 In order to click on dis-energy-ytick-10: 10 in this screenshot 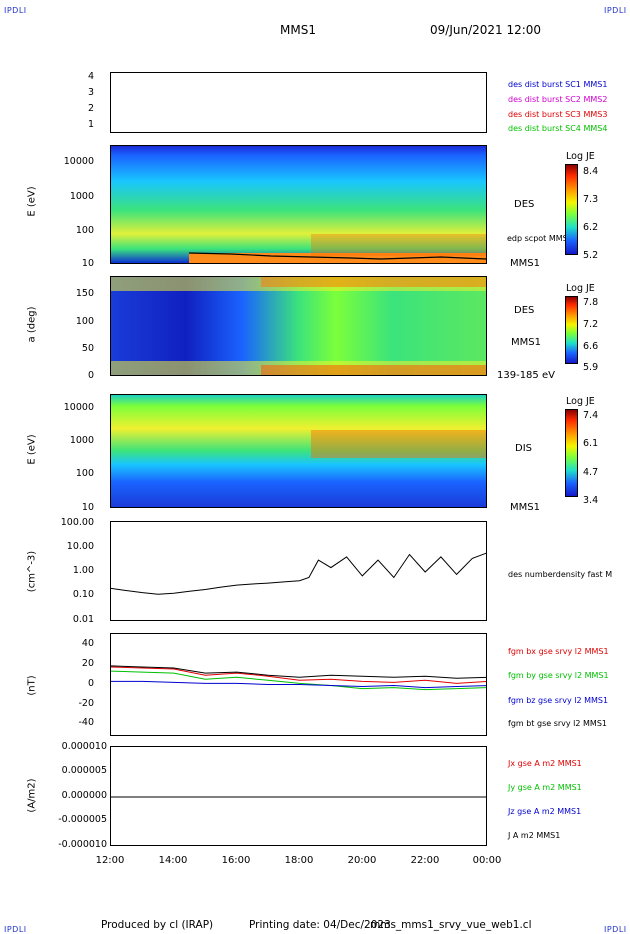, I will do `click(87, 507)`.